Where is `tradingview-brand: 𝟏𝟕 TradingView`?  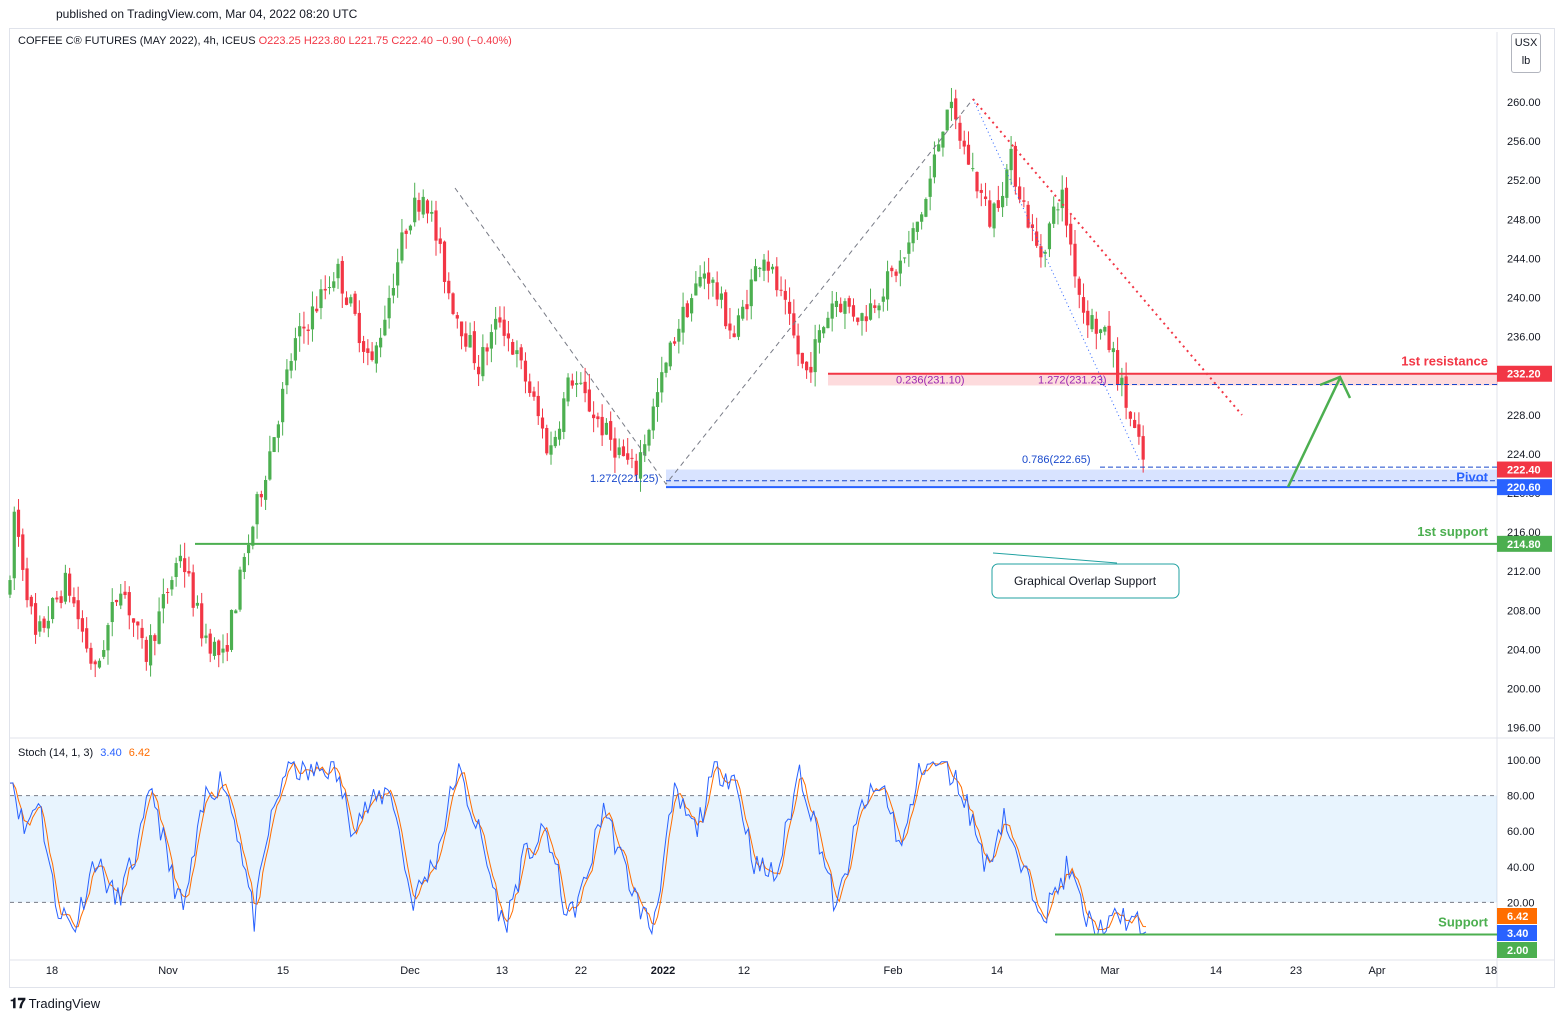
tradingview-brand: 𝟏𝟕 TradingView is located at coordinates (55, 1003).